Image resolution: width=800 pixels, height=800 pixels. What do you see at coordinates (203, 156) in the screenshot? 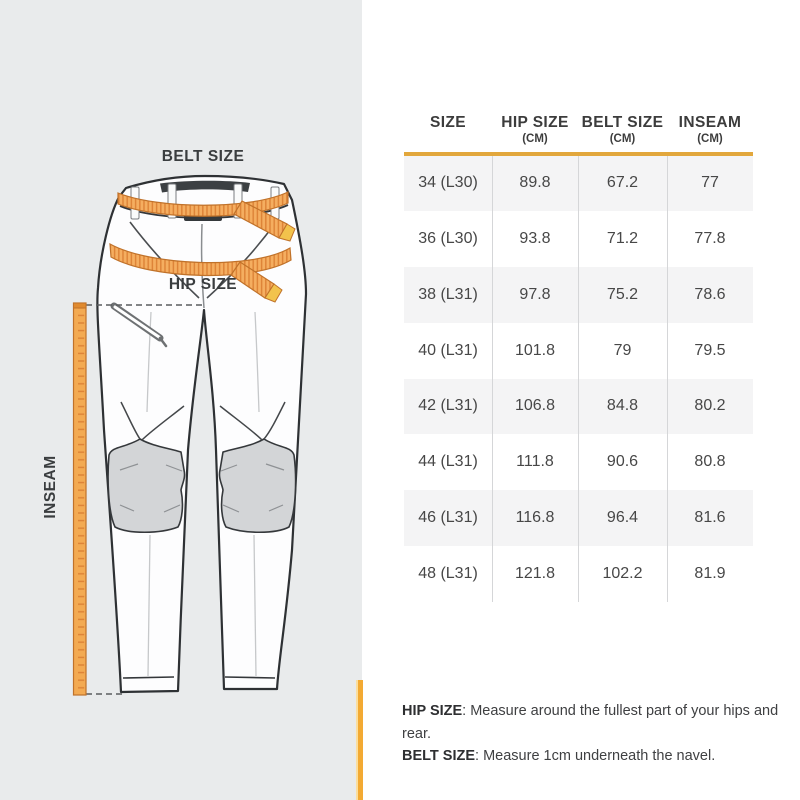
I see `belt-size-label: BELT SIZE` at bounding box center [203, 156].